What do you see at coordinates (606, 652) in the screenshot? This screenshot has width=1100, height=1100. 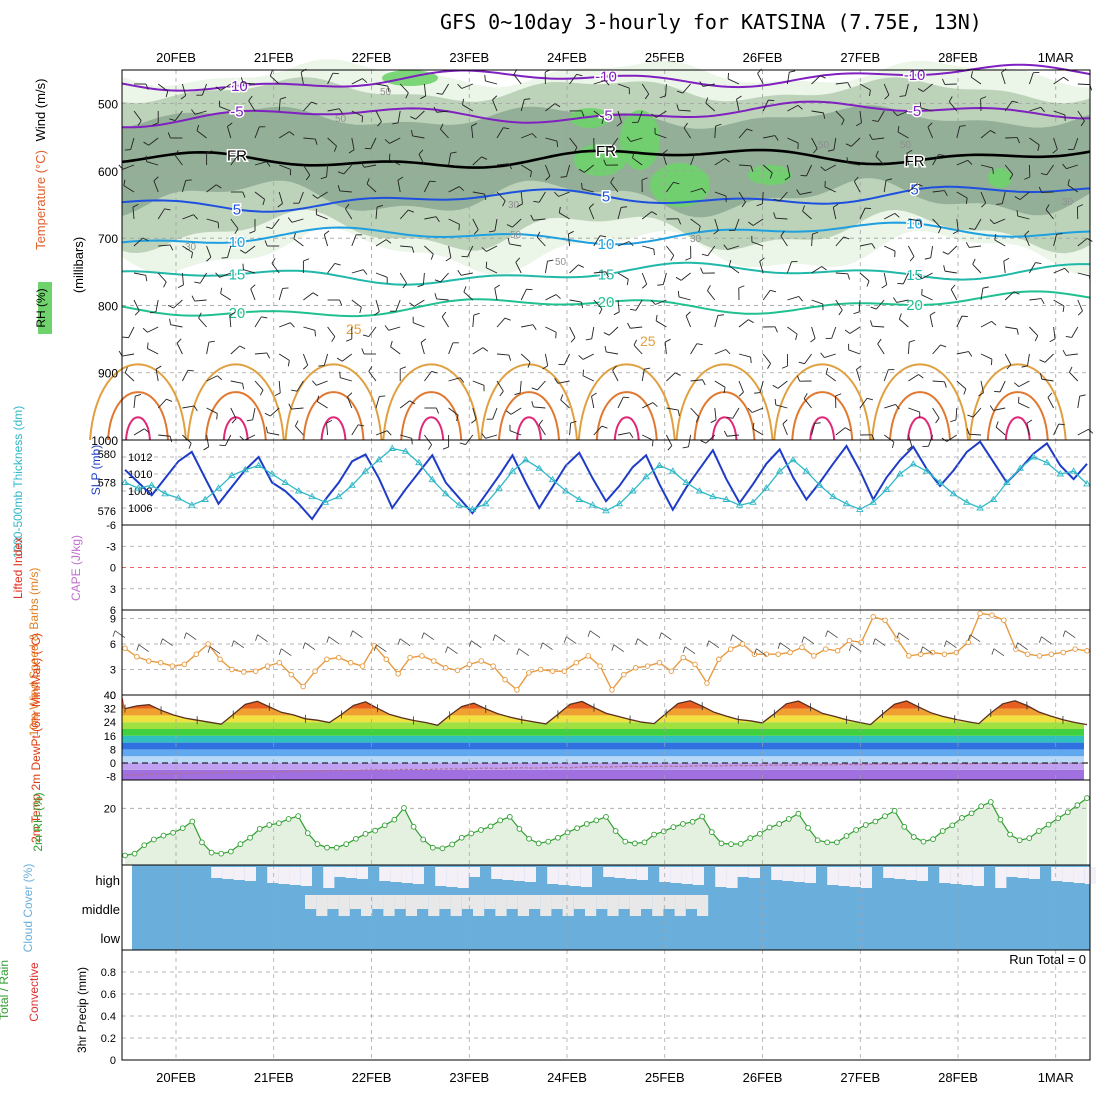 I see `wind10m-speed-line` at bounding box center [606, 652].